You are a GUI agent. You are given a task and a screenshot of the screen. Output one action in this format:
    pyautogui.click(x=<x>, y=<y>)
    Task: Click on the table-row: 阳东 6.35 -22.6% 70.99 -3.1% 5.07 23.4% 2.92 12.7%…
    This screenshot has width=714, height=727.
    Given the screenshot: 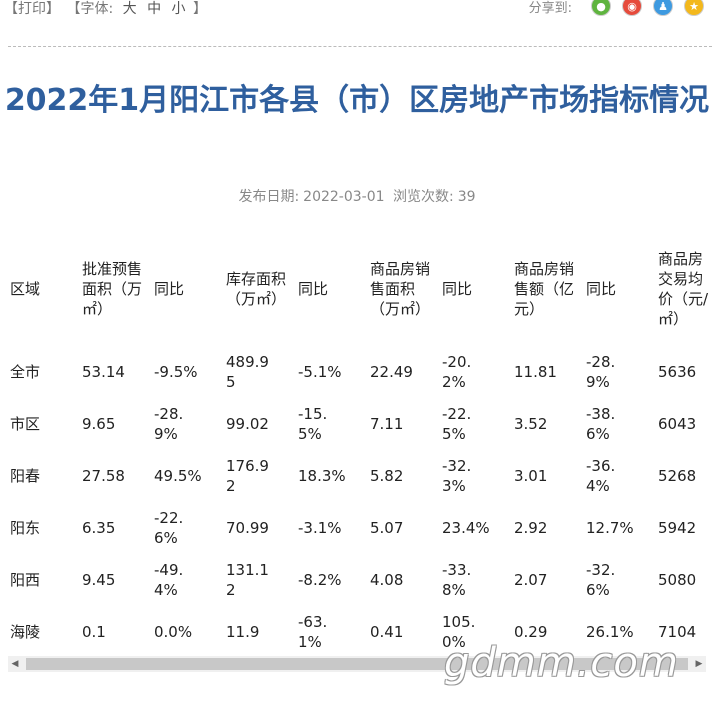 What is the action you would take?
    pyautogui.click(x=357, y=528)
    